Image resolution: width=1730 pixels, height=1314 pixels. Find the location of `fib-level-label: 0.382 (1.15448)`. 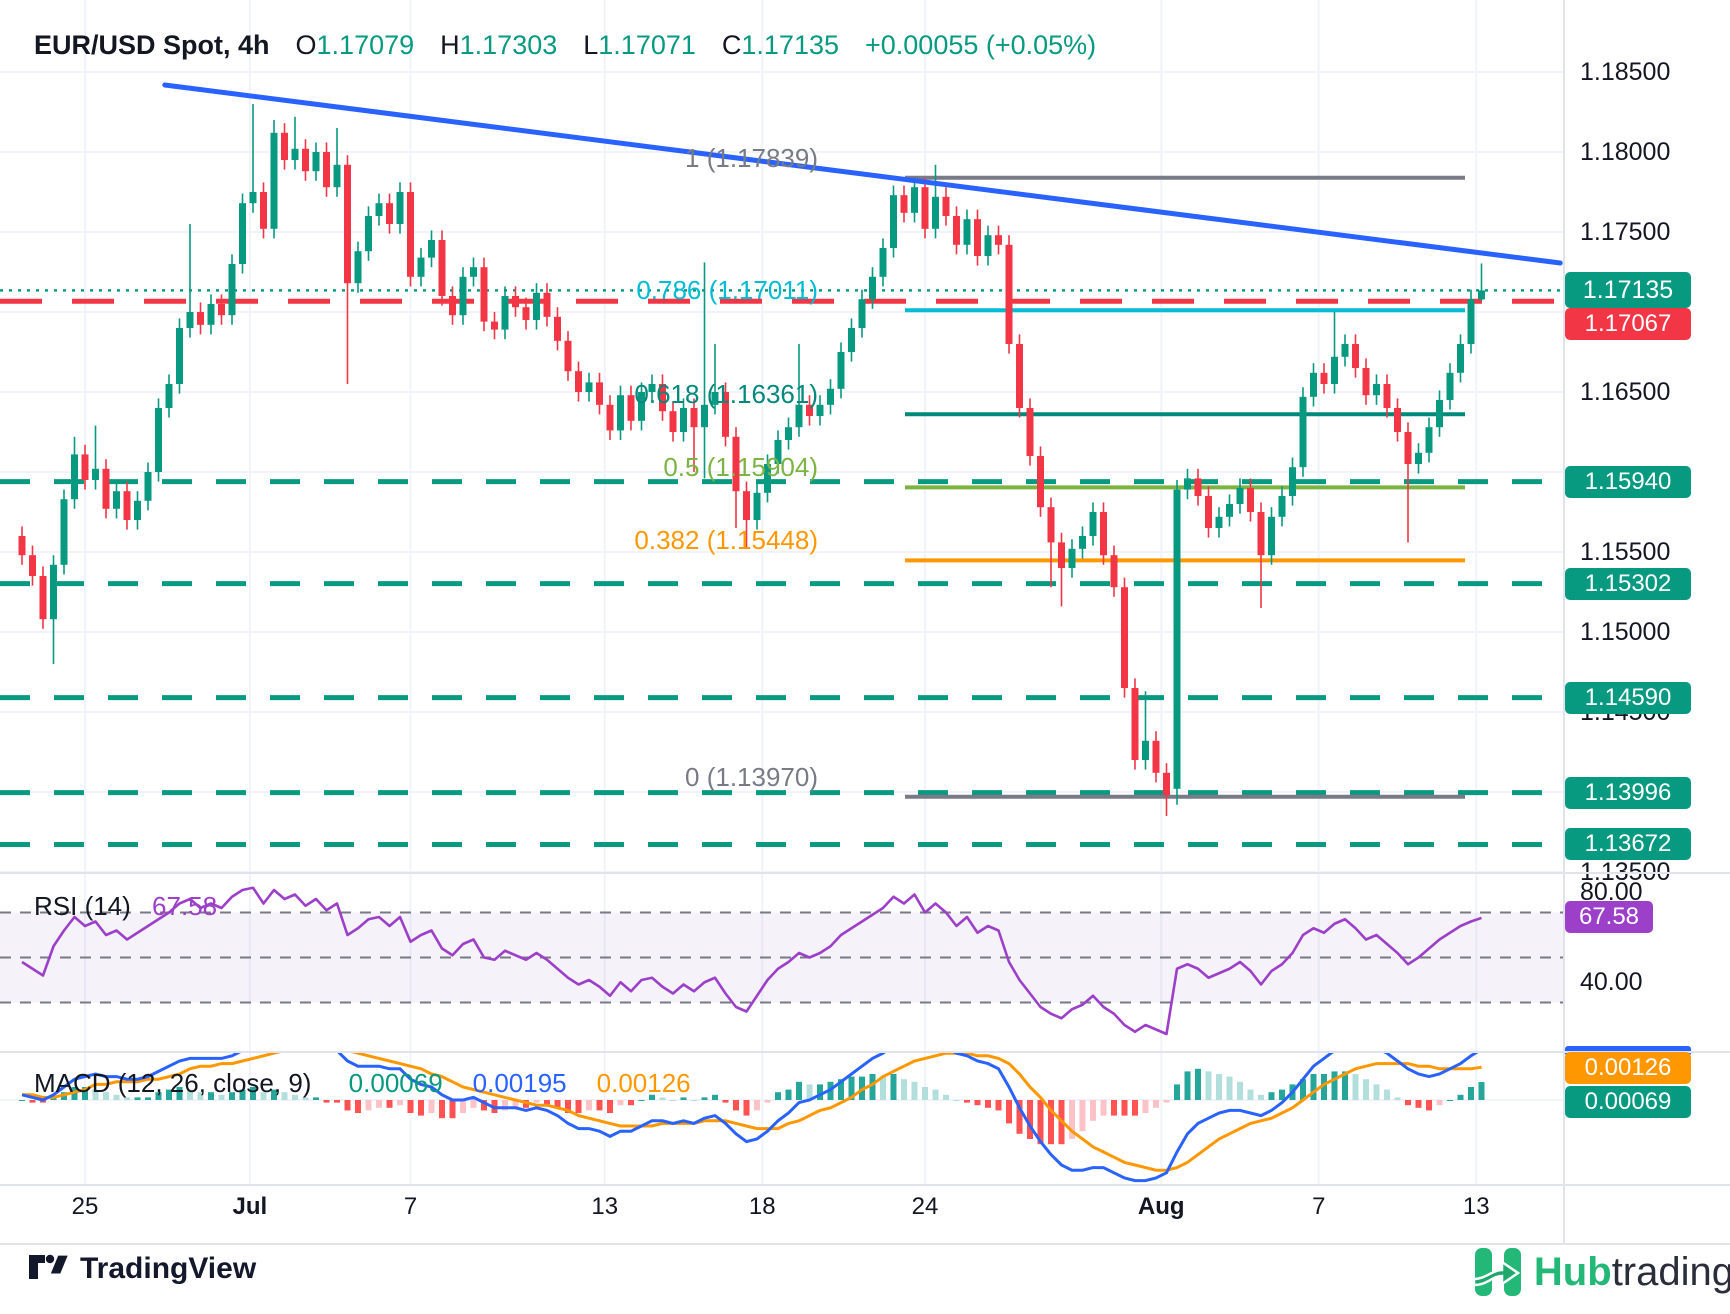

fib-level-label: 0.382 (1.15448) is located at coordinates (726, 540).